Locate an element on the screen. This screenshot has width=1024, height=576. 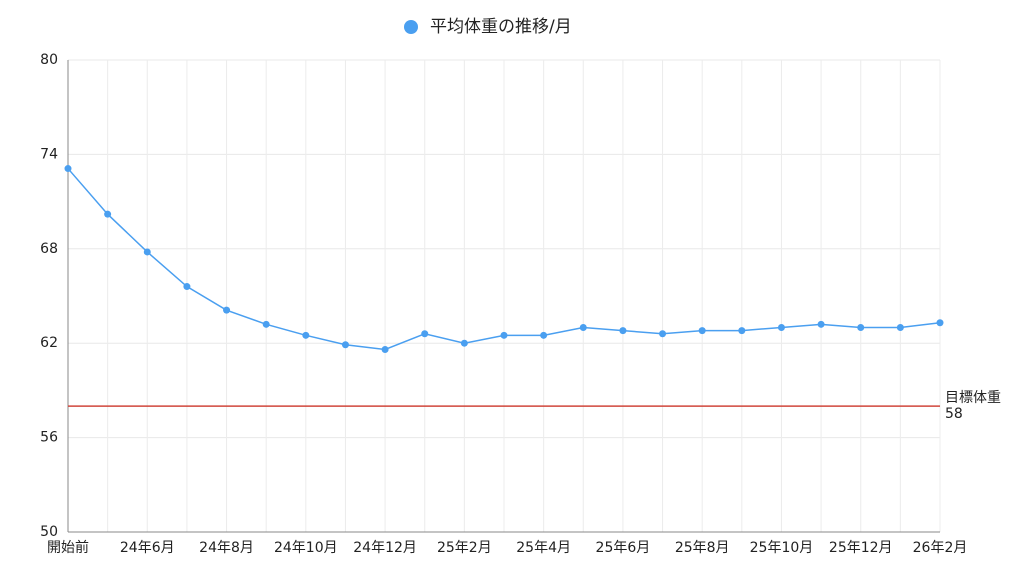
y-tick-label: 50 is located at coordinates (49, 532).